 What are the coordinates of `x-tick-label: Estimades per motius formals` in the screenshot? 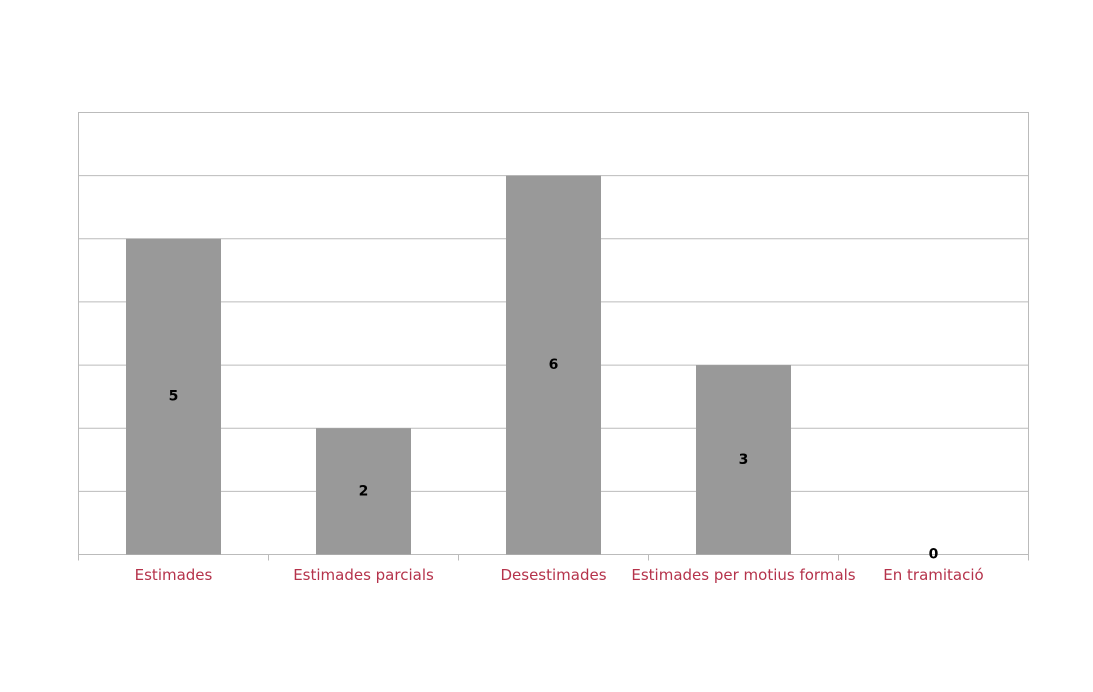 It's located at (743, 575).